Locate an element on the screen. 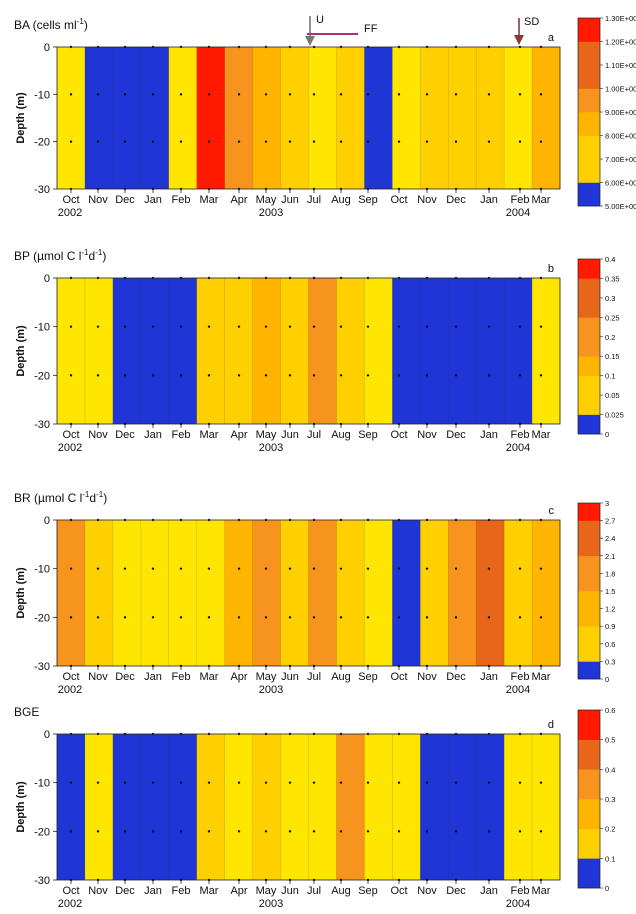 This screenshot has height=914, width=636. panel-letter: d is located at coordinates (551, 725).